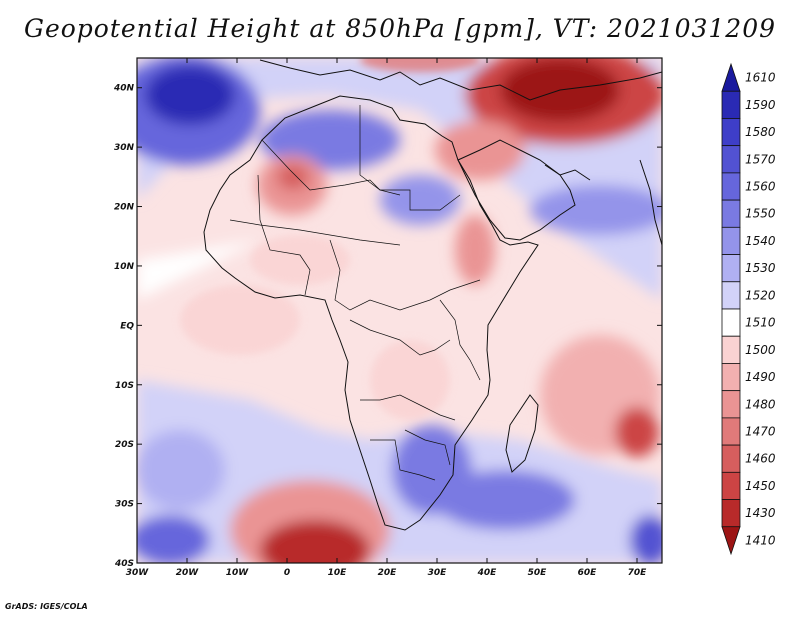  What do you see at coordinates (181, 470) in the screenshot?
I see `field-region-satl-blue` at bounding box center [181, 470].